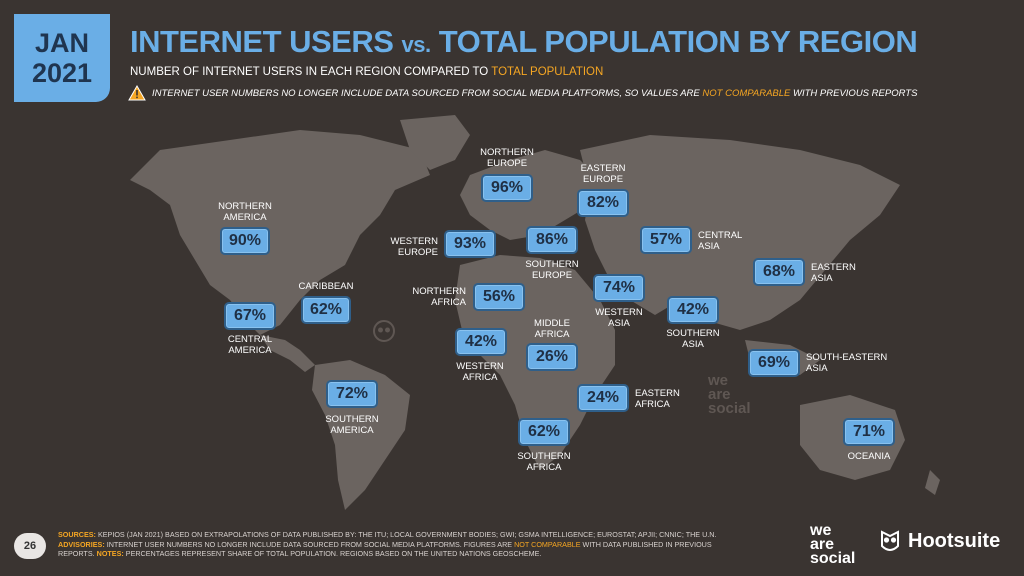 The image size is (1024, 576). Describe the element at coordinates (774, 363) in the screenshot. I see `stat-south-eastern-asia: 69%` at that location.